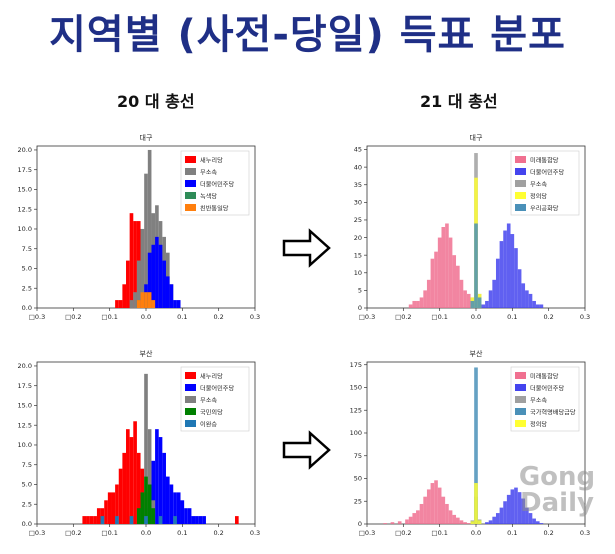  Describe the element at coordinates (585, 317) in the screenshot. I see `x-tick-label: 0.3` at that location.